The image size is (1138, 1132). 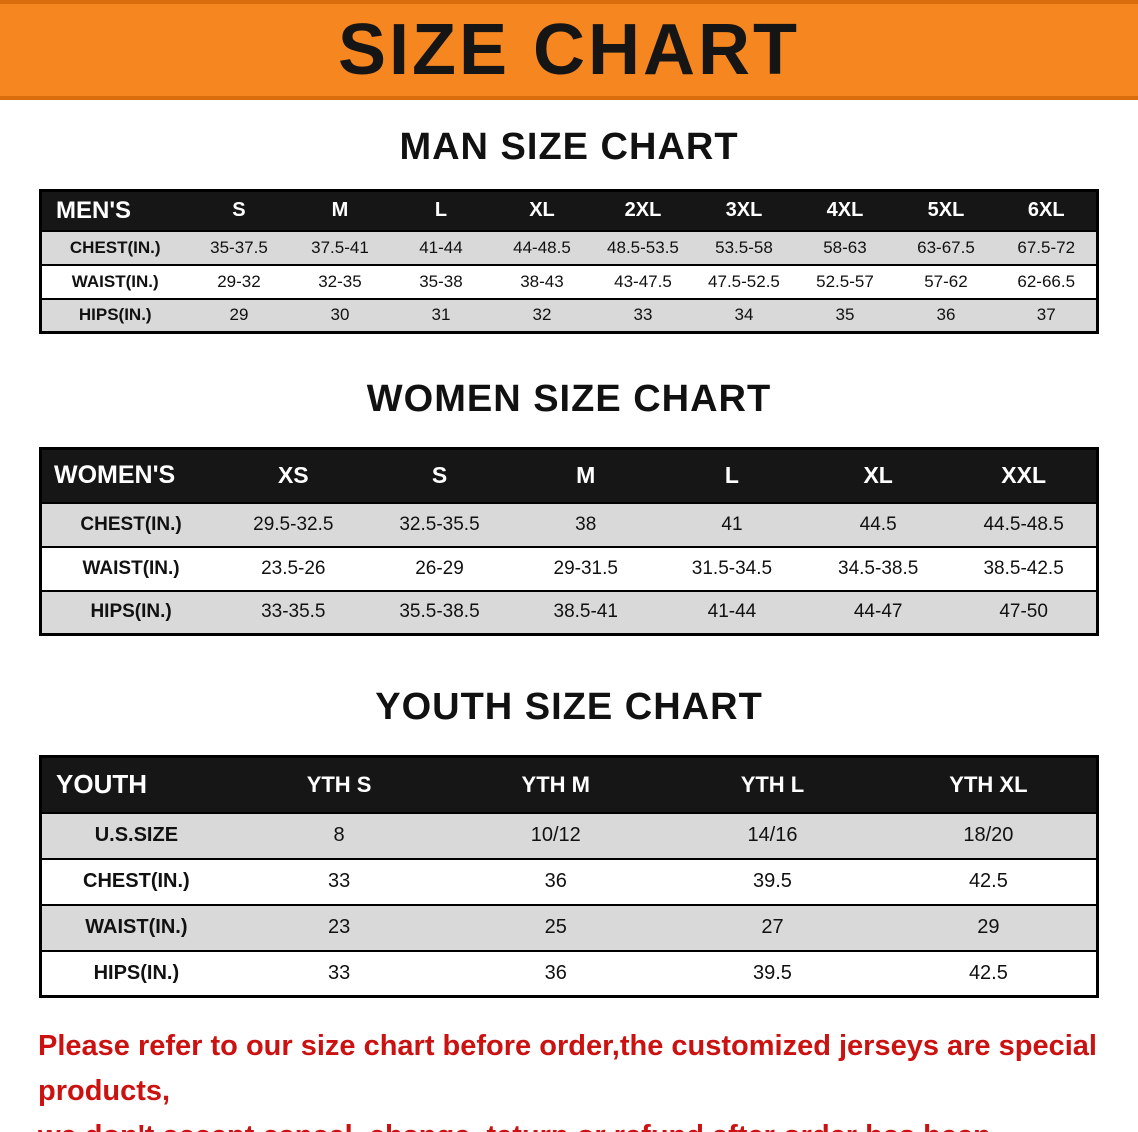 What do you see at coordinates (340, 315) in the screenshot?
I see `value-cell: 30` at bounding box center [340, 315].